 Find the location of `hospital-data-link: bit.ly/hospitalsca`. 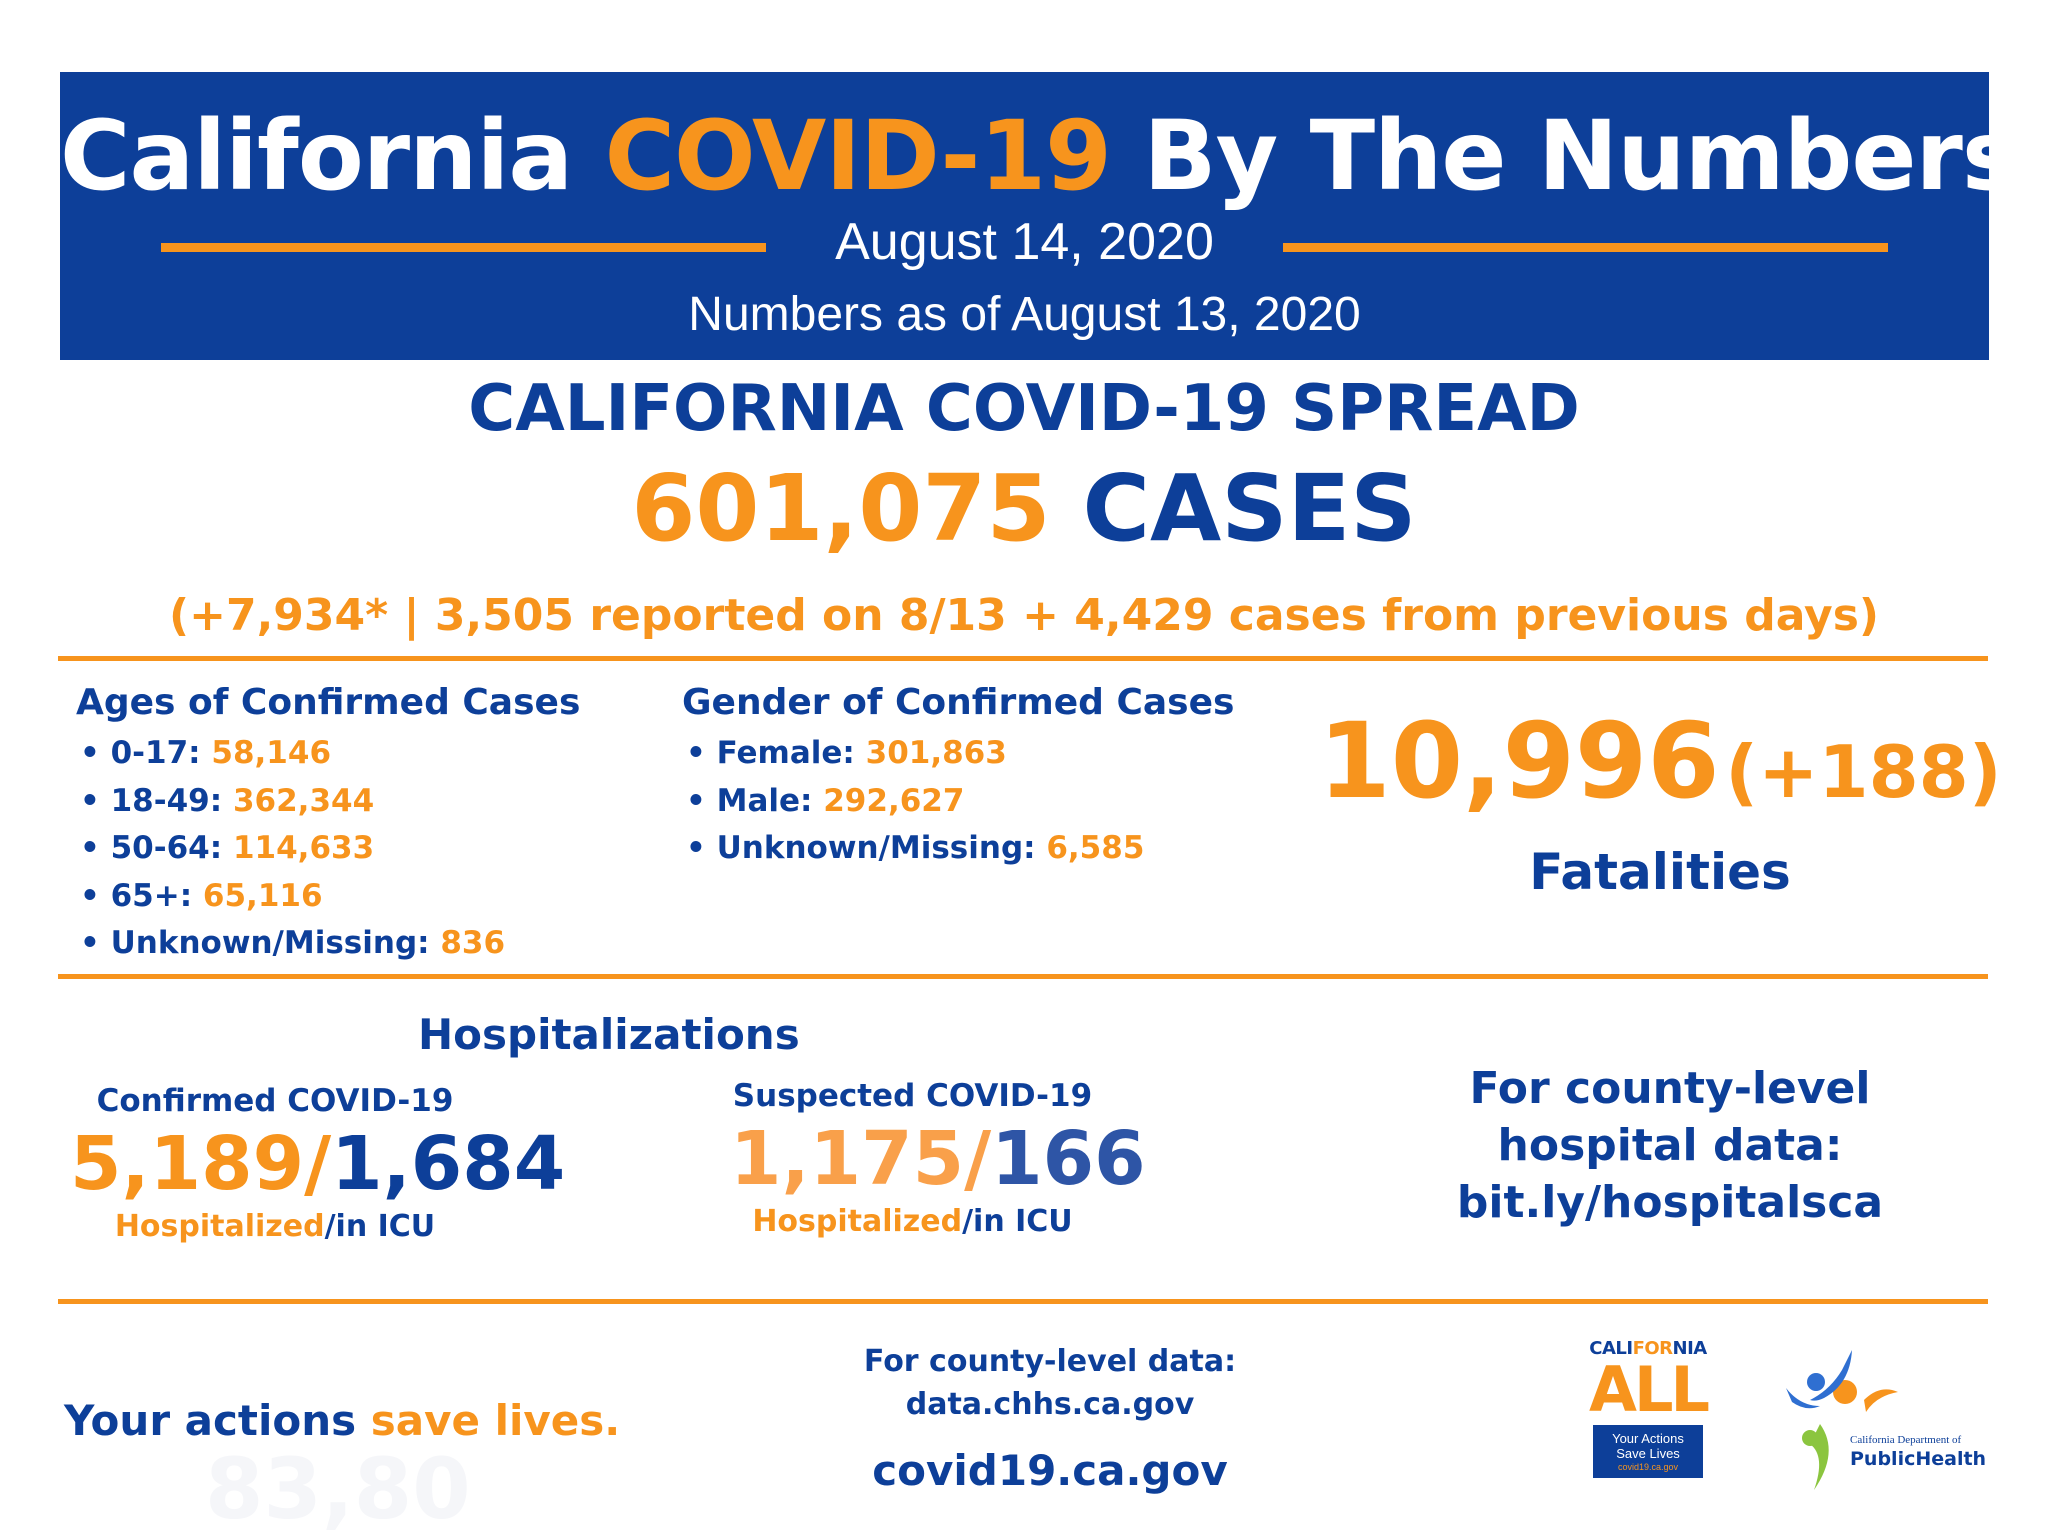

hospital-data-link: bit.ly/hospitalsca is located at coordinates (1670, 1202).